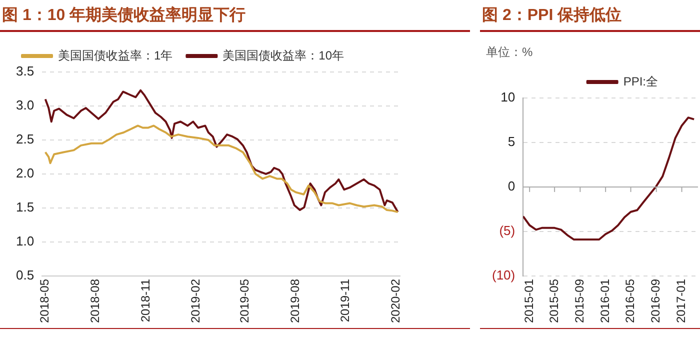  What do you see at coordinates (295, 301) in the screenshot?
I see `x-tick-label: 2019-08` at bounding box center [295, 301].